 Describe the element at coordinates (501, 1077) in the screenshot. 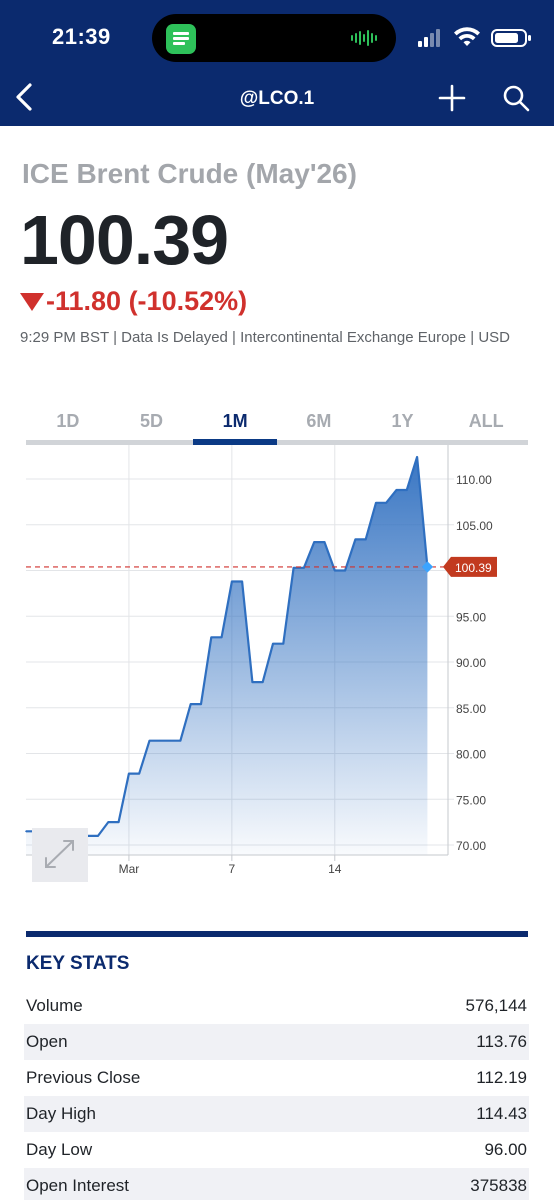

I see `key-stats-value: 112.19` at that location.